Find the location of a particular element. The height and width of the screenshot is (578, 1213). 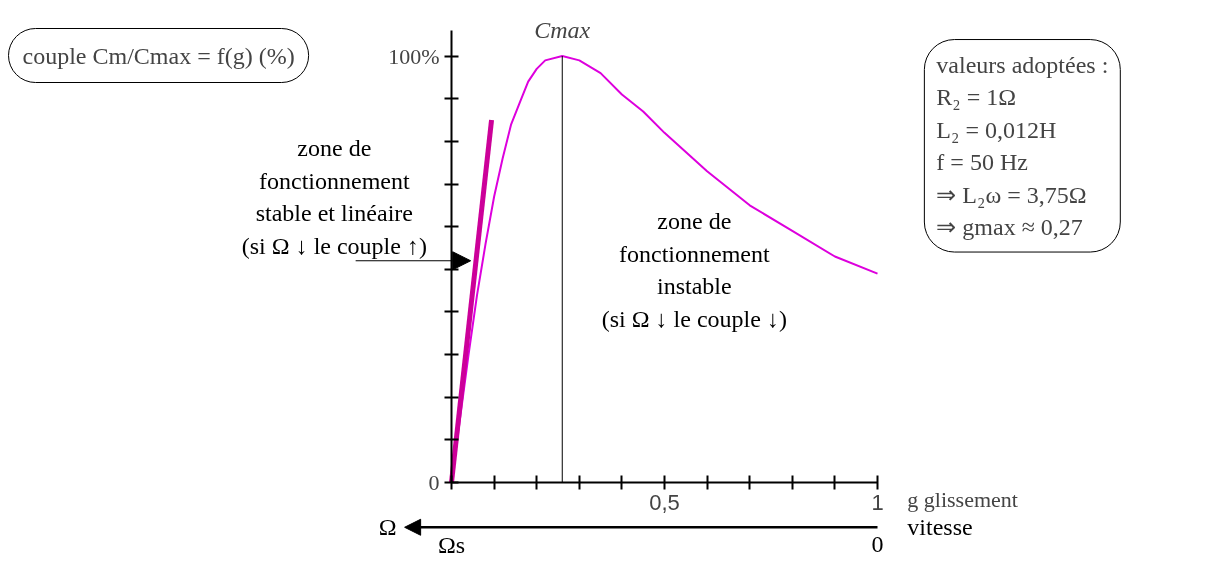

x-axis-title: g glissement is located at coordinates (962, 499).